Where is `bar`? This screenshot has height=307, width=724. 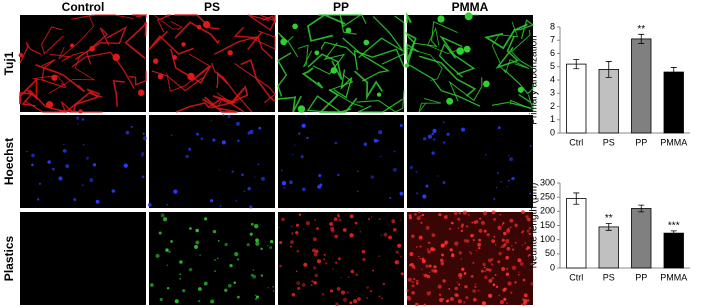 bar is located at coordinates (608, 247).